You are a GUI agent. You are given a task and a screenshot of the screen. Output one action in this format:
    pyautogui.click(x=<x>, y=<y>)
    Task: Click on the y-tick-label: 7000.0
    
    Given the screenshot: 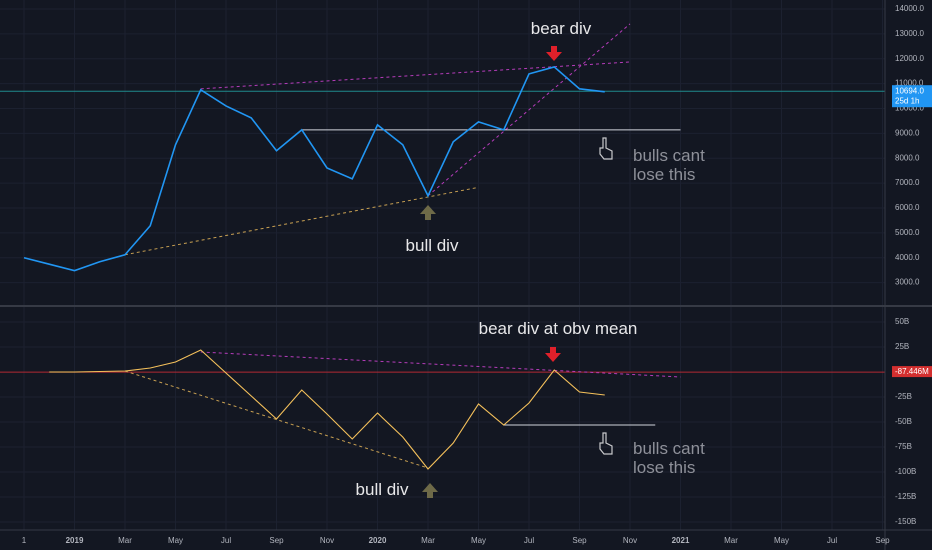 What is the action you would take?
    pyautogui.click(x=907, y=182)
    